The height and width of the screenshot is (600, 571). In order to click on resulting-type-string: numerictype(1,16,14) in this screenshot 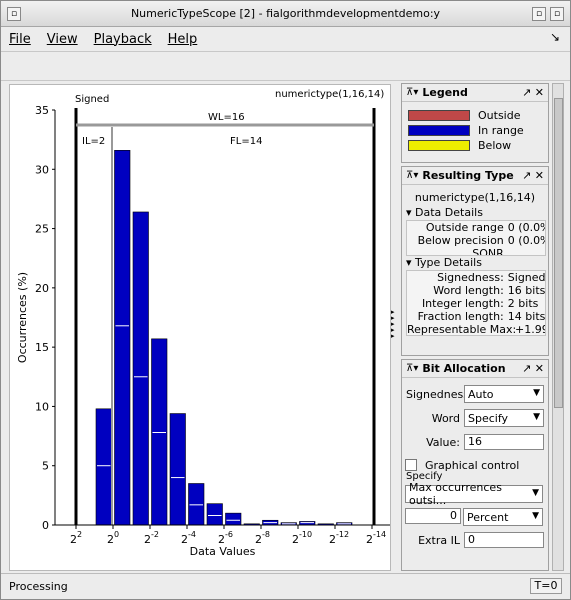, I will do `click(475, 197)`.